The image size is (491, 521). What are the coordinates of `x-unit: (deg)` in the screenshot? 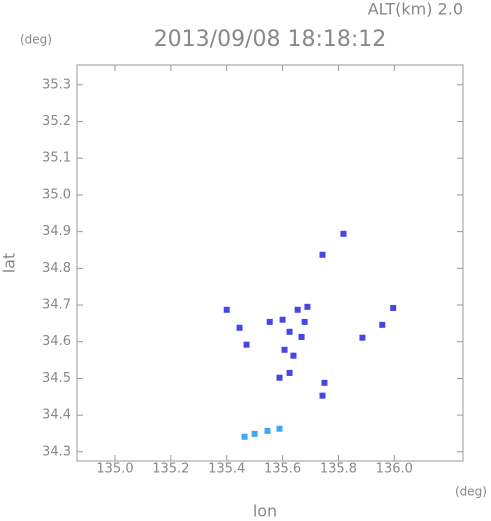 It's located at (471, 492).